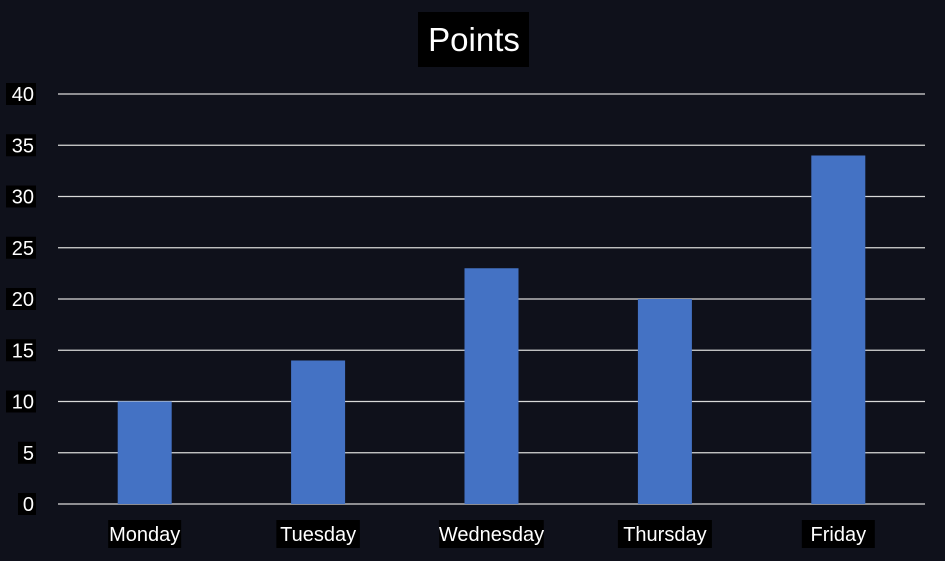 The height and width of the screenshot is (561, 945). What do you see at coordinates (144, 452) in the screenshot?
I see `bar-monday` at bounding box center [144, 452].